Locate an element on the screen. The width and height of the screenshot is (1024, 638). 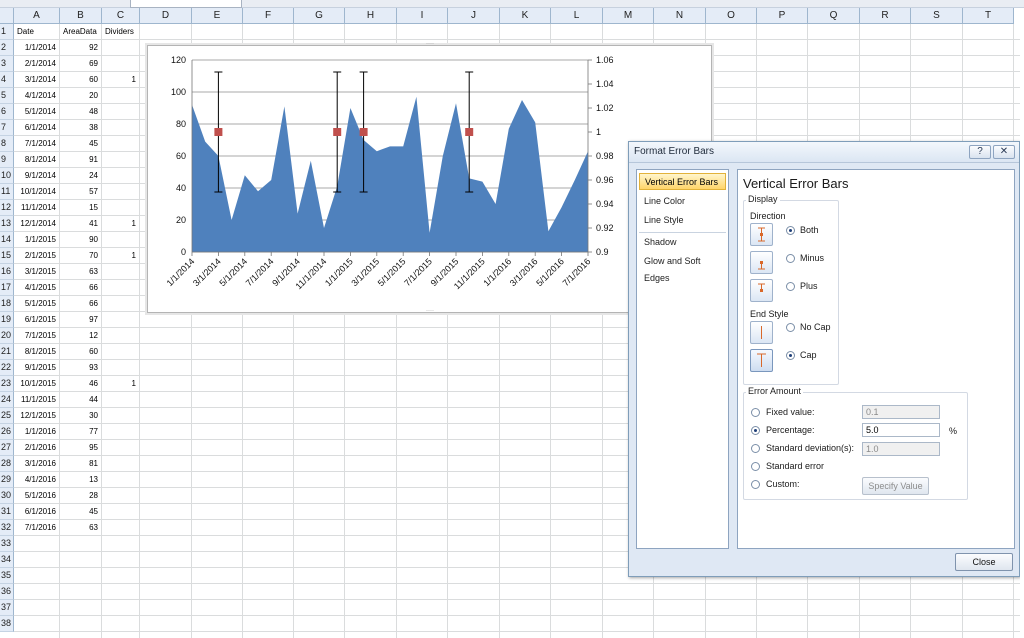
cell-date: 4/1/2016 is located at coordinates (40, 479).